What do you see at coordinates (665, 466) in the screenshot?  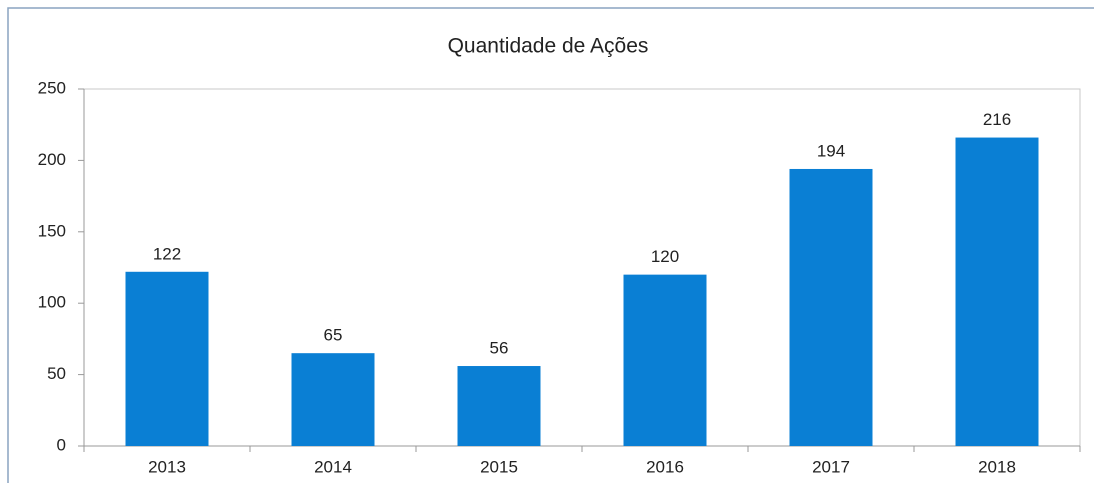 I see `x-tick-label: 2016` at bounding box center [665, 466].